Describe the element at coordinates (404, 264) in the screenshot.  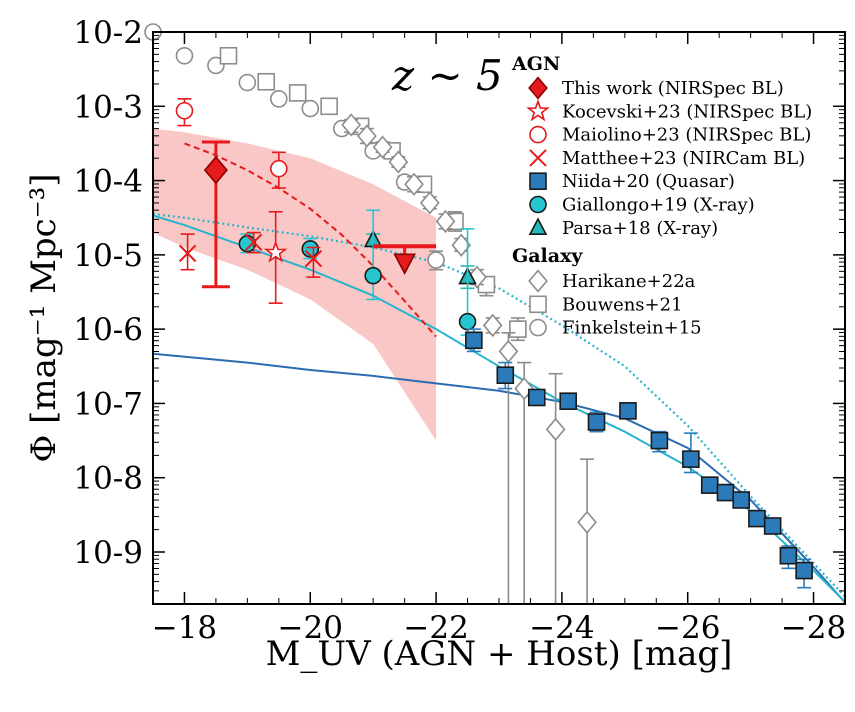
I see `this-work-upper-limit-point` at that location.